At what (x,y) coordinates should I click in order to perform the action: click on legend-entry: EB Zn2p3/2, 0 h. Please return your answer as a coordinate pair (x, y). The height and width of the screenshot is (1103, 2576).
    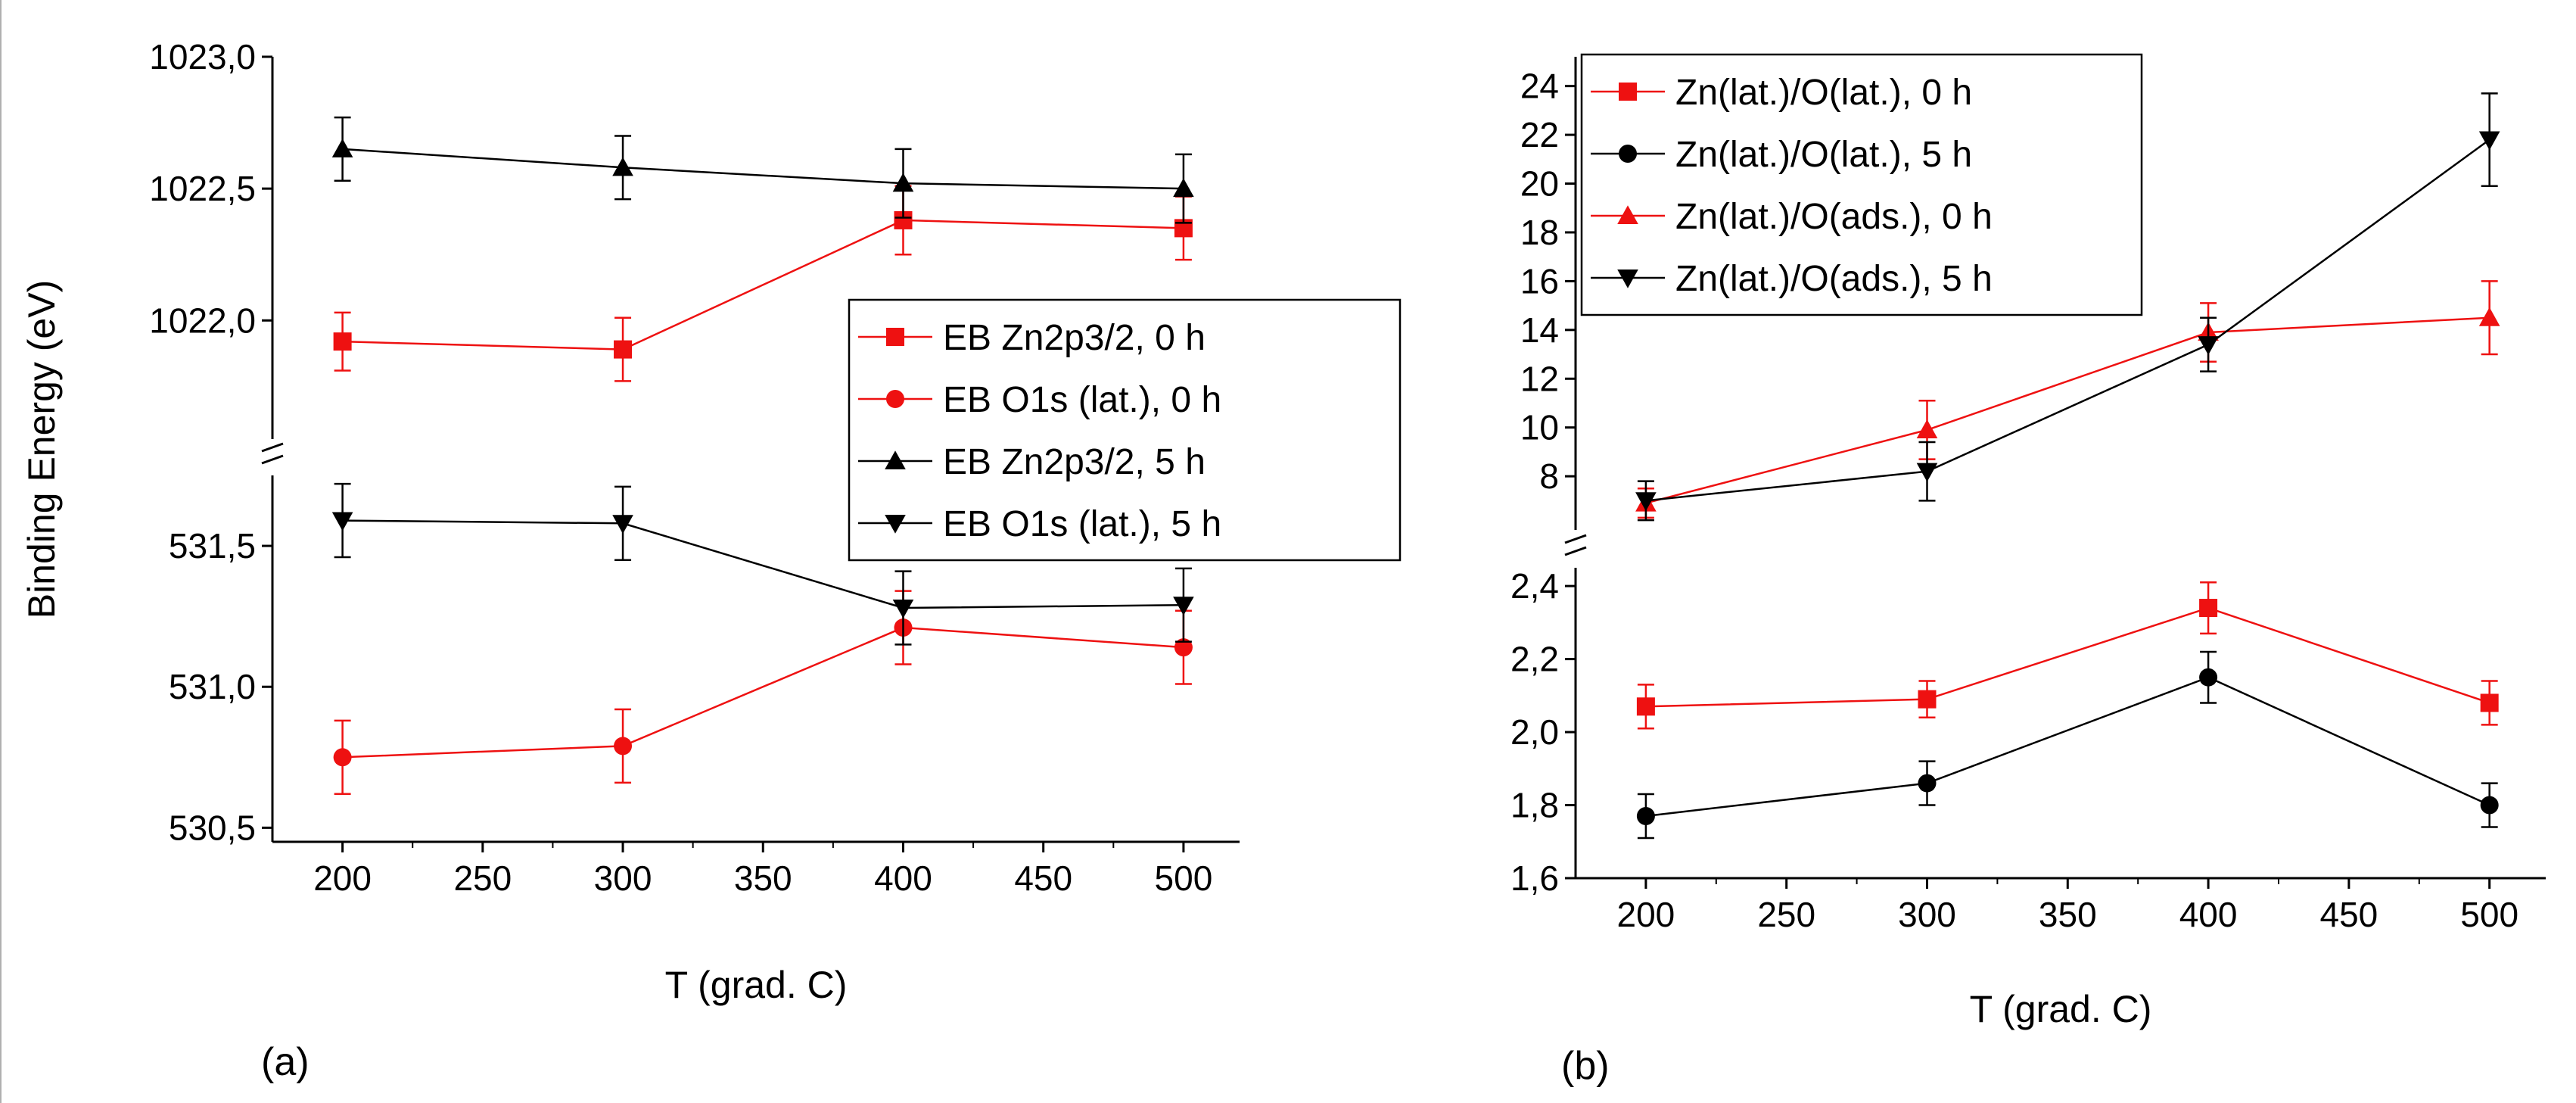
    Looking at the image, I should click on (1074, 338).